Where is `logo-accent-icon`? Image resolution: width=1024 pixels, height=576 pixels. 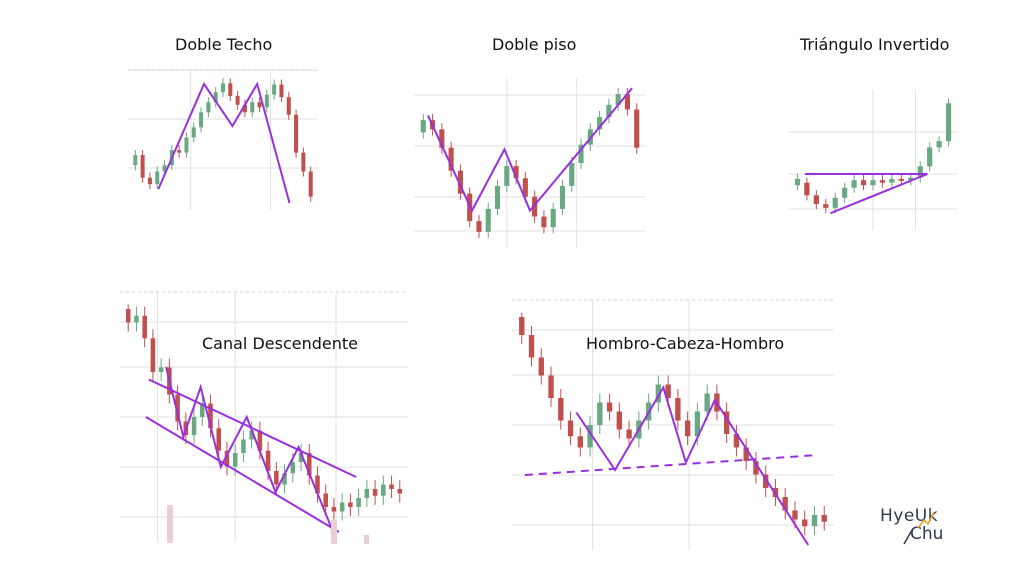
logo-accent-icon is located at coordinates (919, 528).